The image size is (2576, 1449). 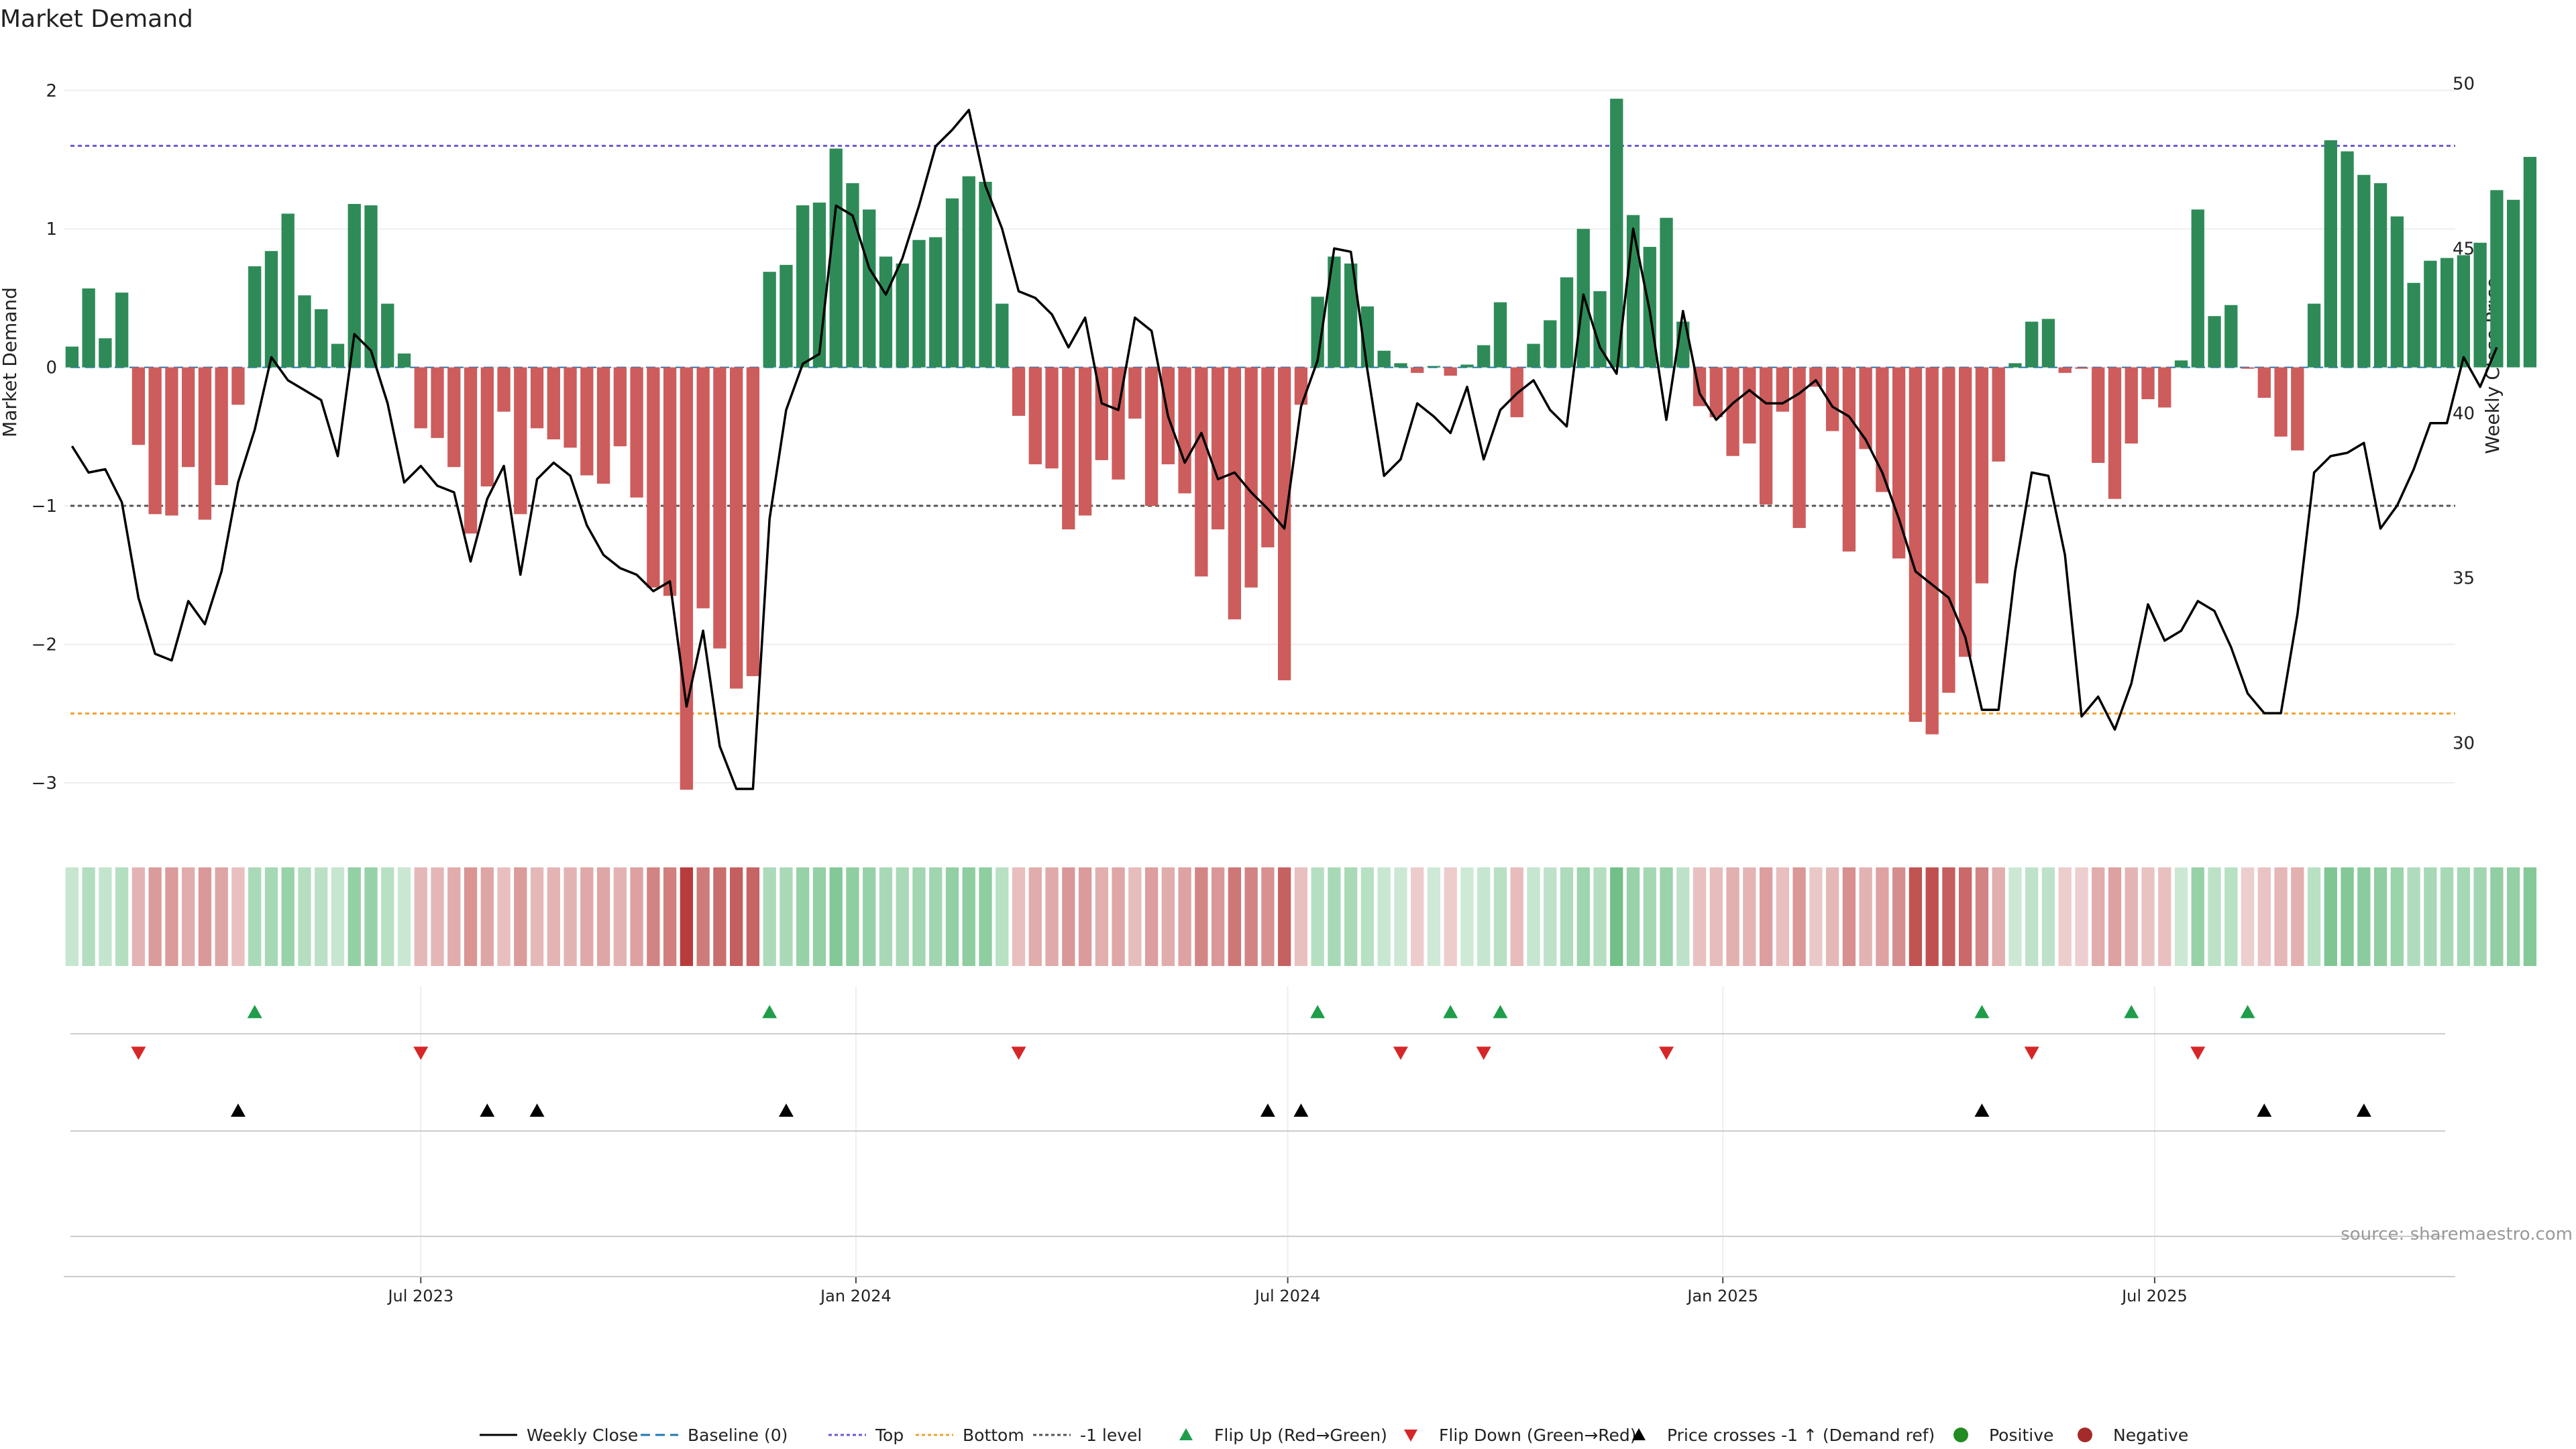 I want to click on x-tick-label: Jul 2024, so click(x=1287, y=1296).